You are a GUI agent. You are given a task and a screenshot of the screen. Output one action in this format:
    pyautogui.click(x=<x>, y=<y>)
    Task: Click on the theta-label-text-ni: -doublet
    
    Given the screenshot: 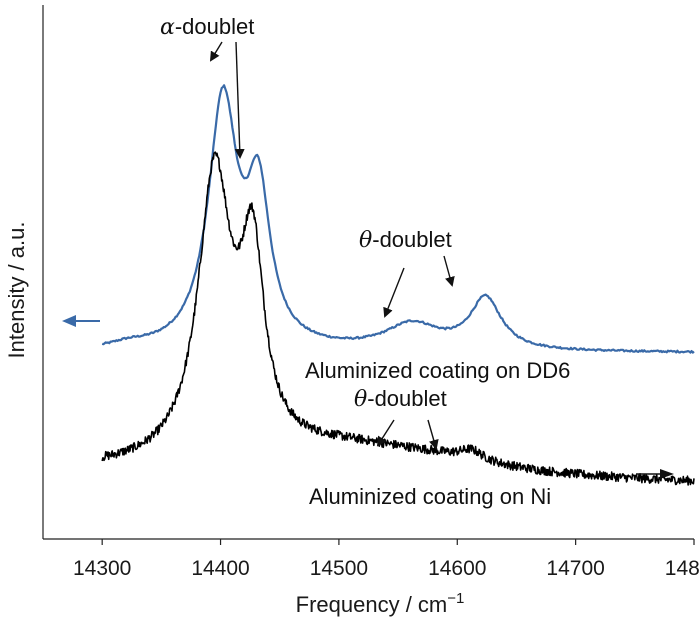 What is the action you would take?
    pyautogui.click(x=407, y=398)
    